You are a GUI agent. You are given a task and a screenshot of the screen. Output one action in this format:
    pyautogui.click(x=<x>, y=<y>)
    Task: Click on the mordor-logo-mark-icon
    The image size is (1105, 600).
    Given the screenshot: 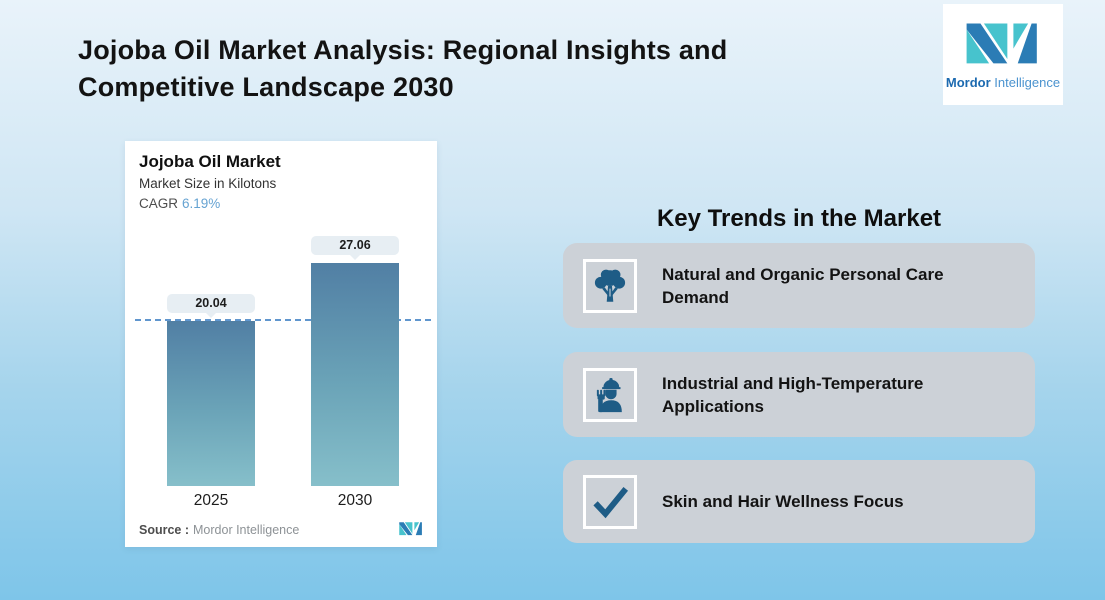 What is the action you would take?
    pyautogui.click(x=1001, y=42)
    